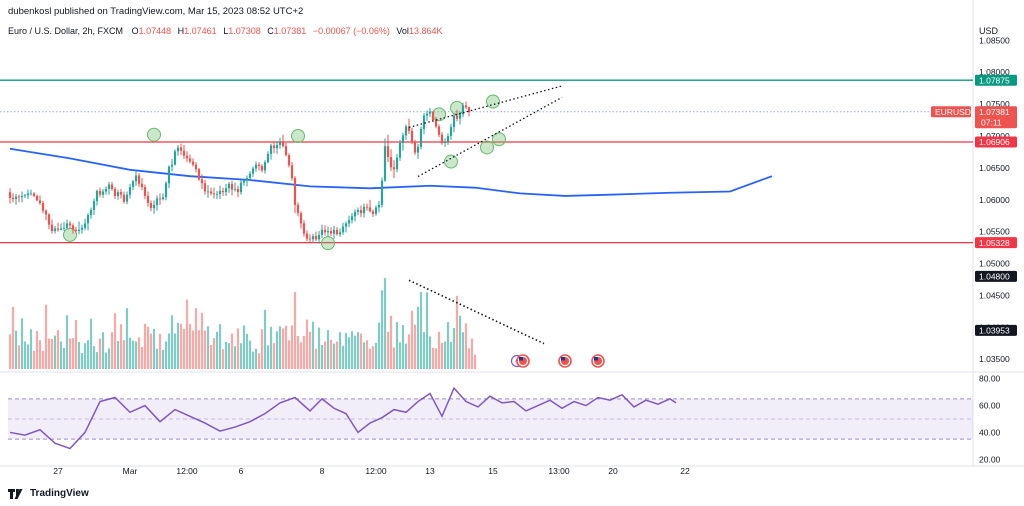  What do you see at coordinates (187, 471) in the screenshot?
I see `time-tick-label: 12:00` at bounding box center [187, 471].